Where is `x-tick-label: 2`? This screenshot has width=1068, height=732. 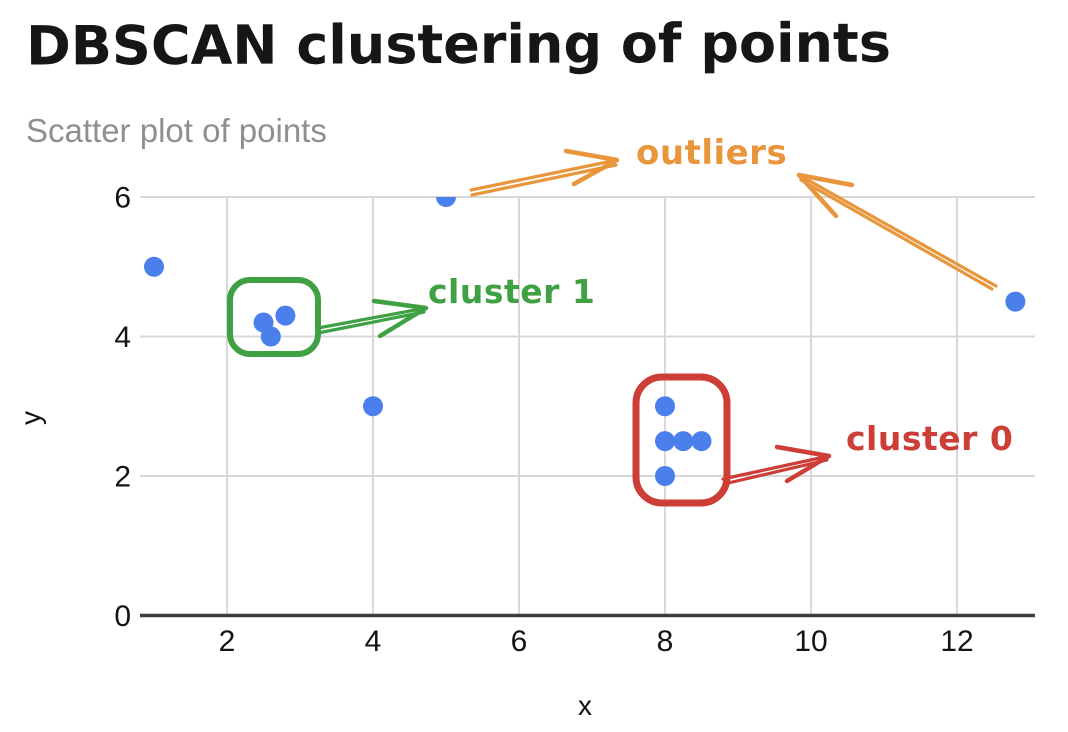
x-tick-label: 2 is located at coordinates (227, 641).